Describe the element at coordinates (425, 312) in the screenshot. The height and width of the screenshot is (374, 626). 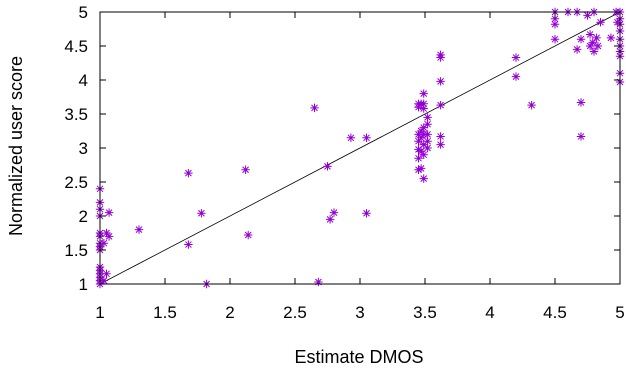
I see `x-tick-label: 3.5` at that location.